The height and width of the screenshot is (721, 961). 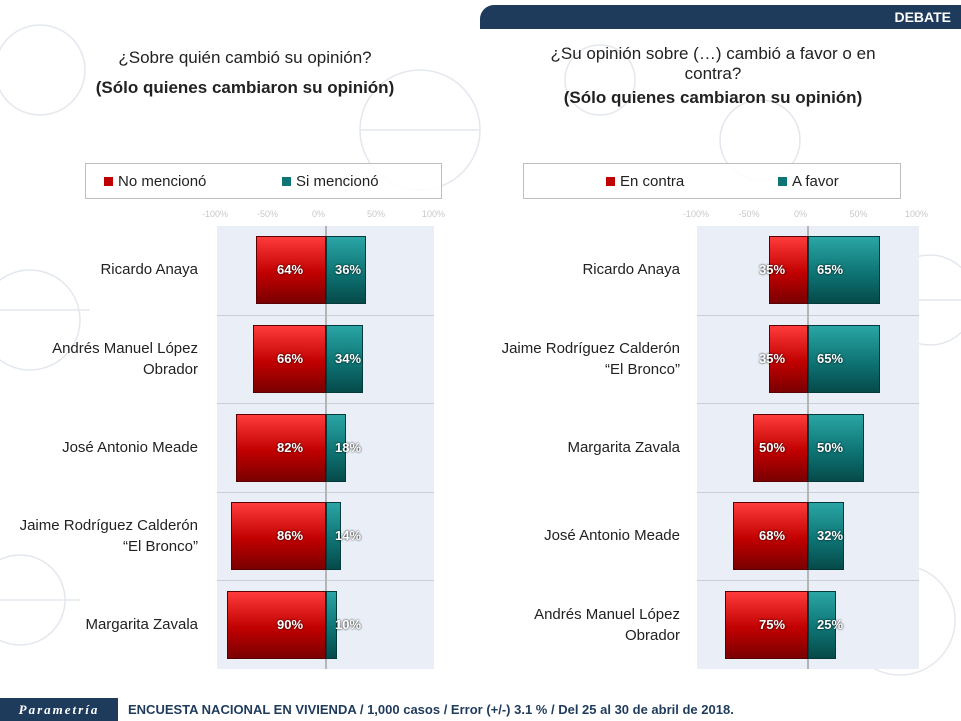 I want to click on left-subtitle-text: (Sólo quienes cambiaron su opinión), so click(x=245, y=87).